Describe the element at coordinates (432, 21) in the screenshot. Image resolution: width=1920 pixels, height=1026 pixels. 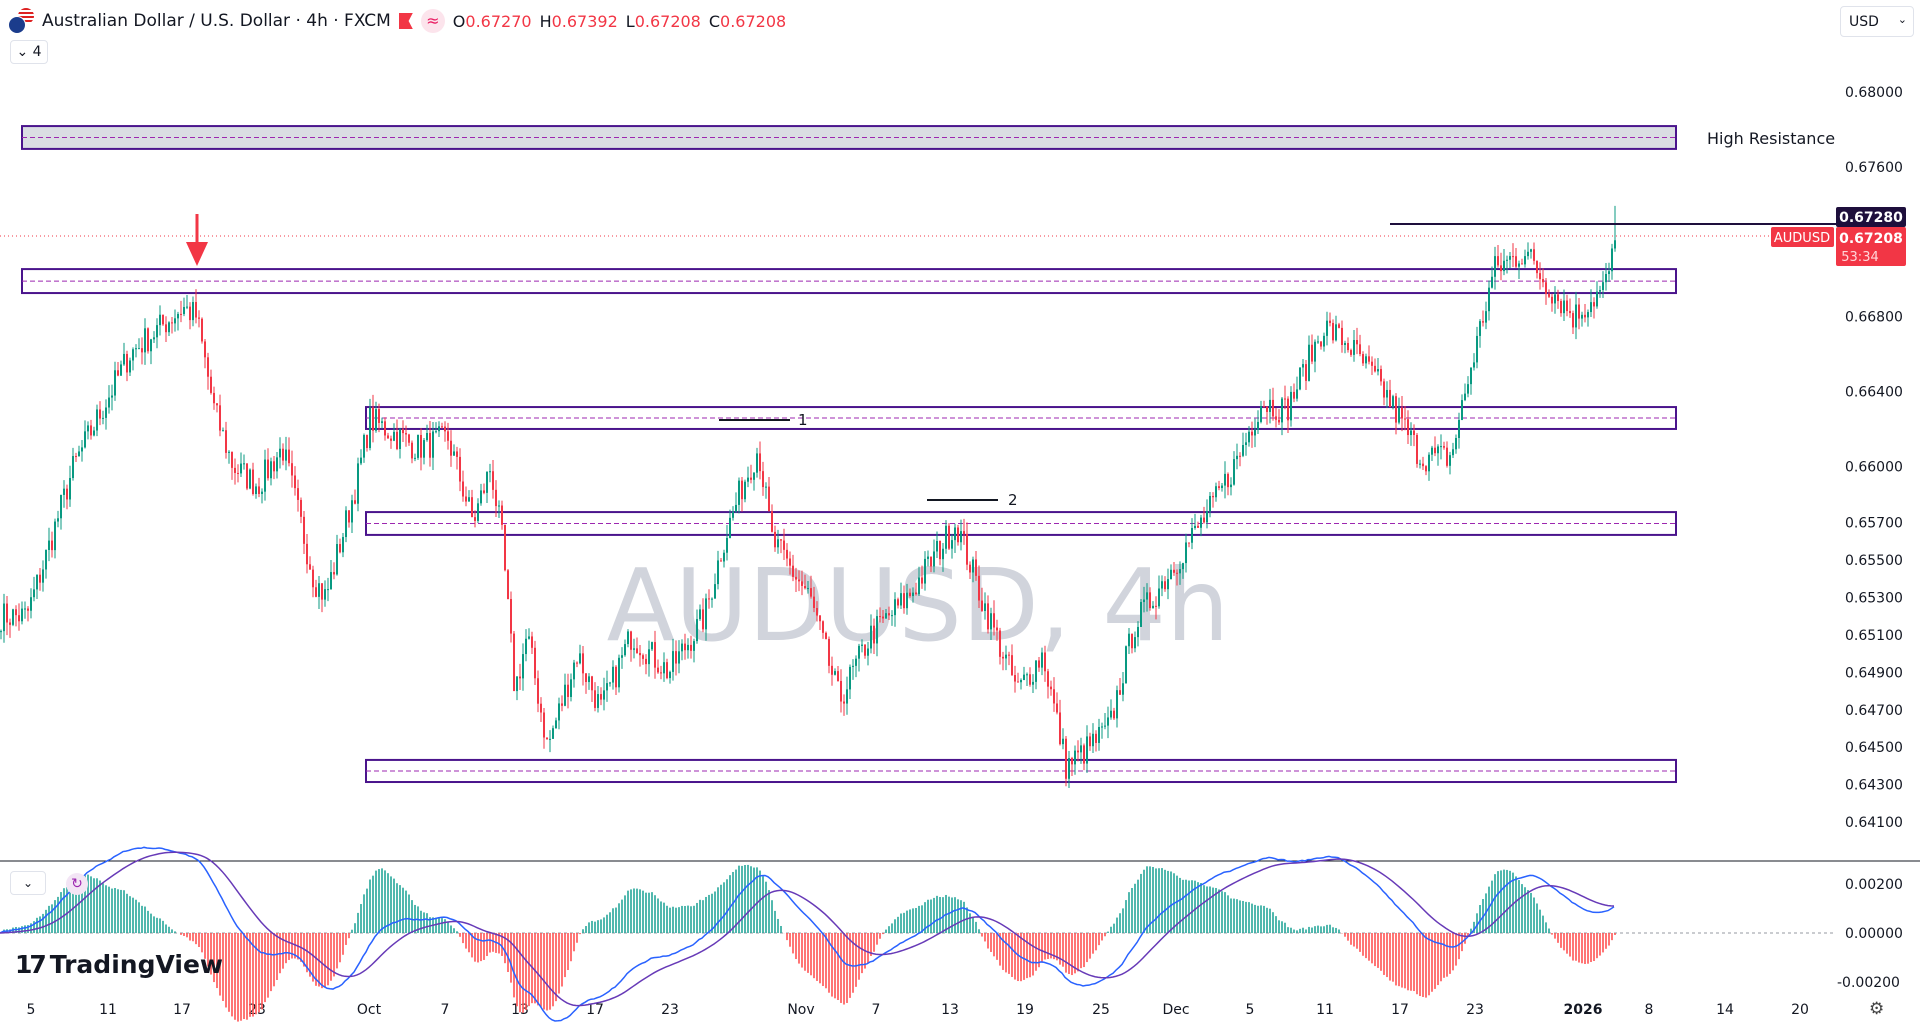
I see `indicator-wave-icon: ≈` at that location.